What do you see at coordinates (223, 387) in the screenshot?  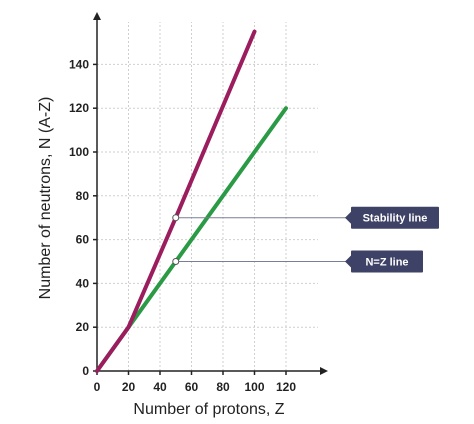 I see `x-tick-label-80: 80` at bounding box center [223, 387].